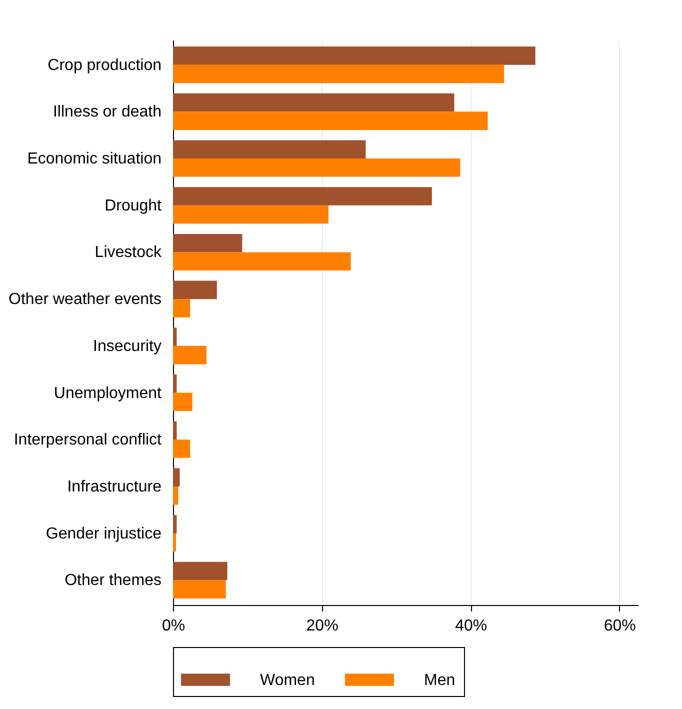  What do you see at coordinates (133, 205) in the screenshot?
I see `y-tick-label: Drought` at bounding box center [133, 205].